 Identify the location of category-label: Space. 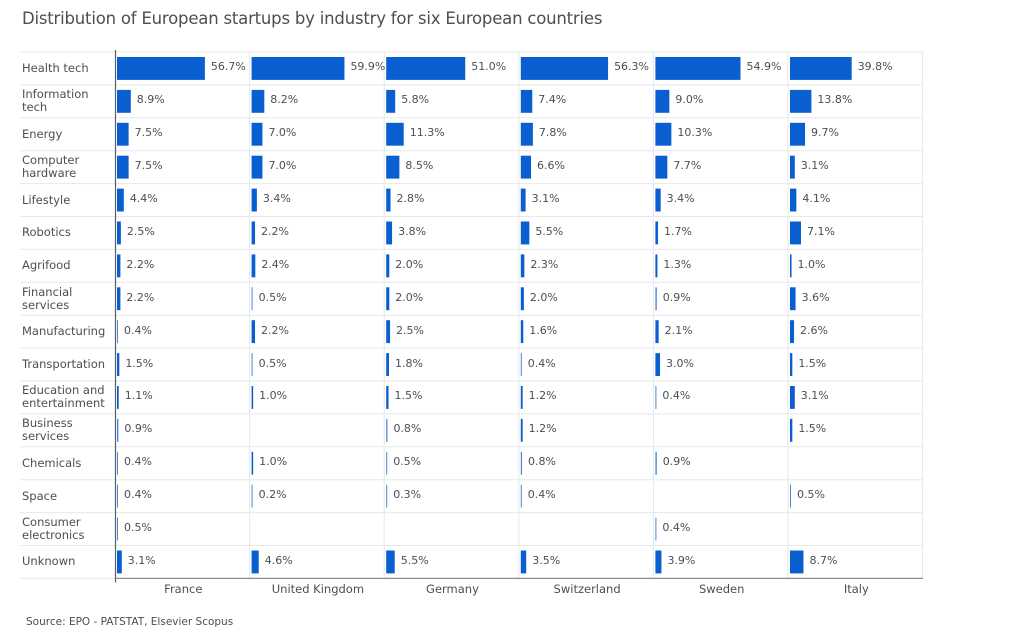
(39, 496).